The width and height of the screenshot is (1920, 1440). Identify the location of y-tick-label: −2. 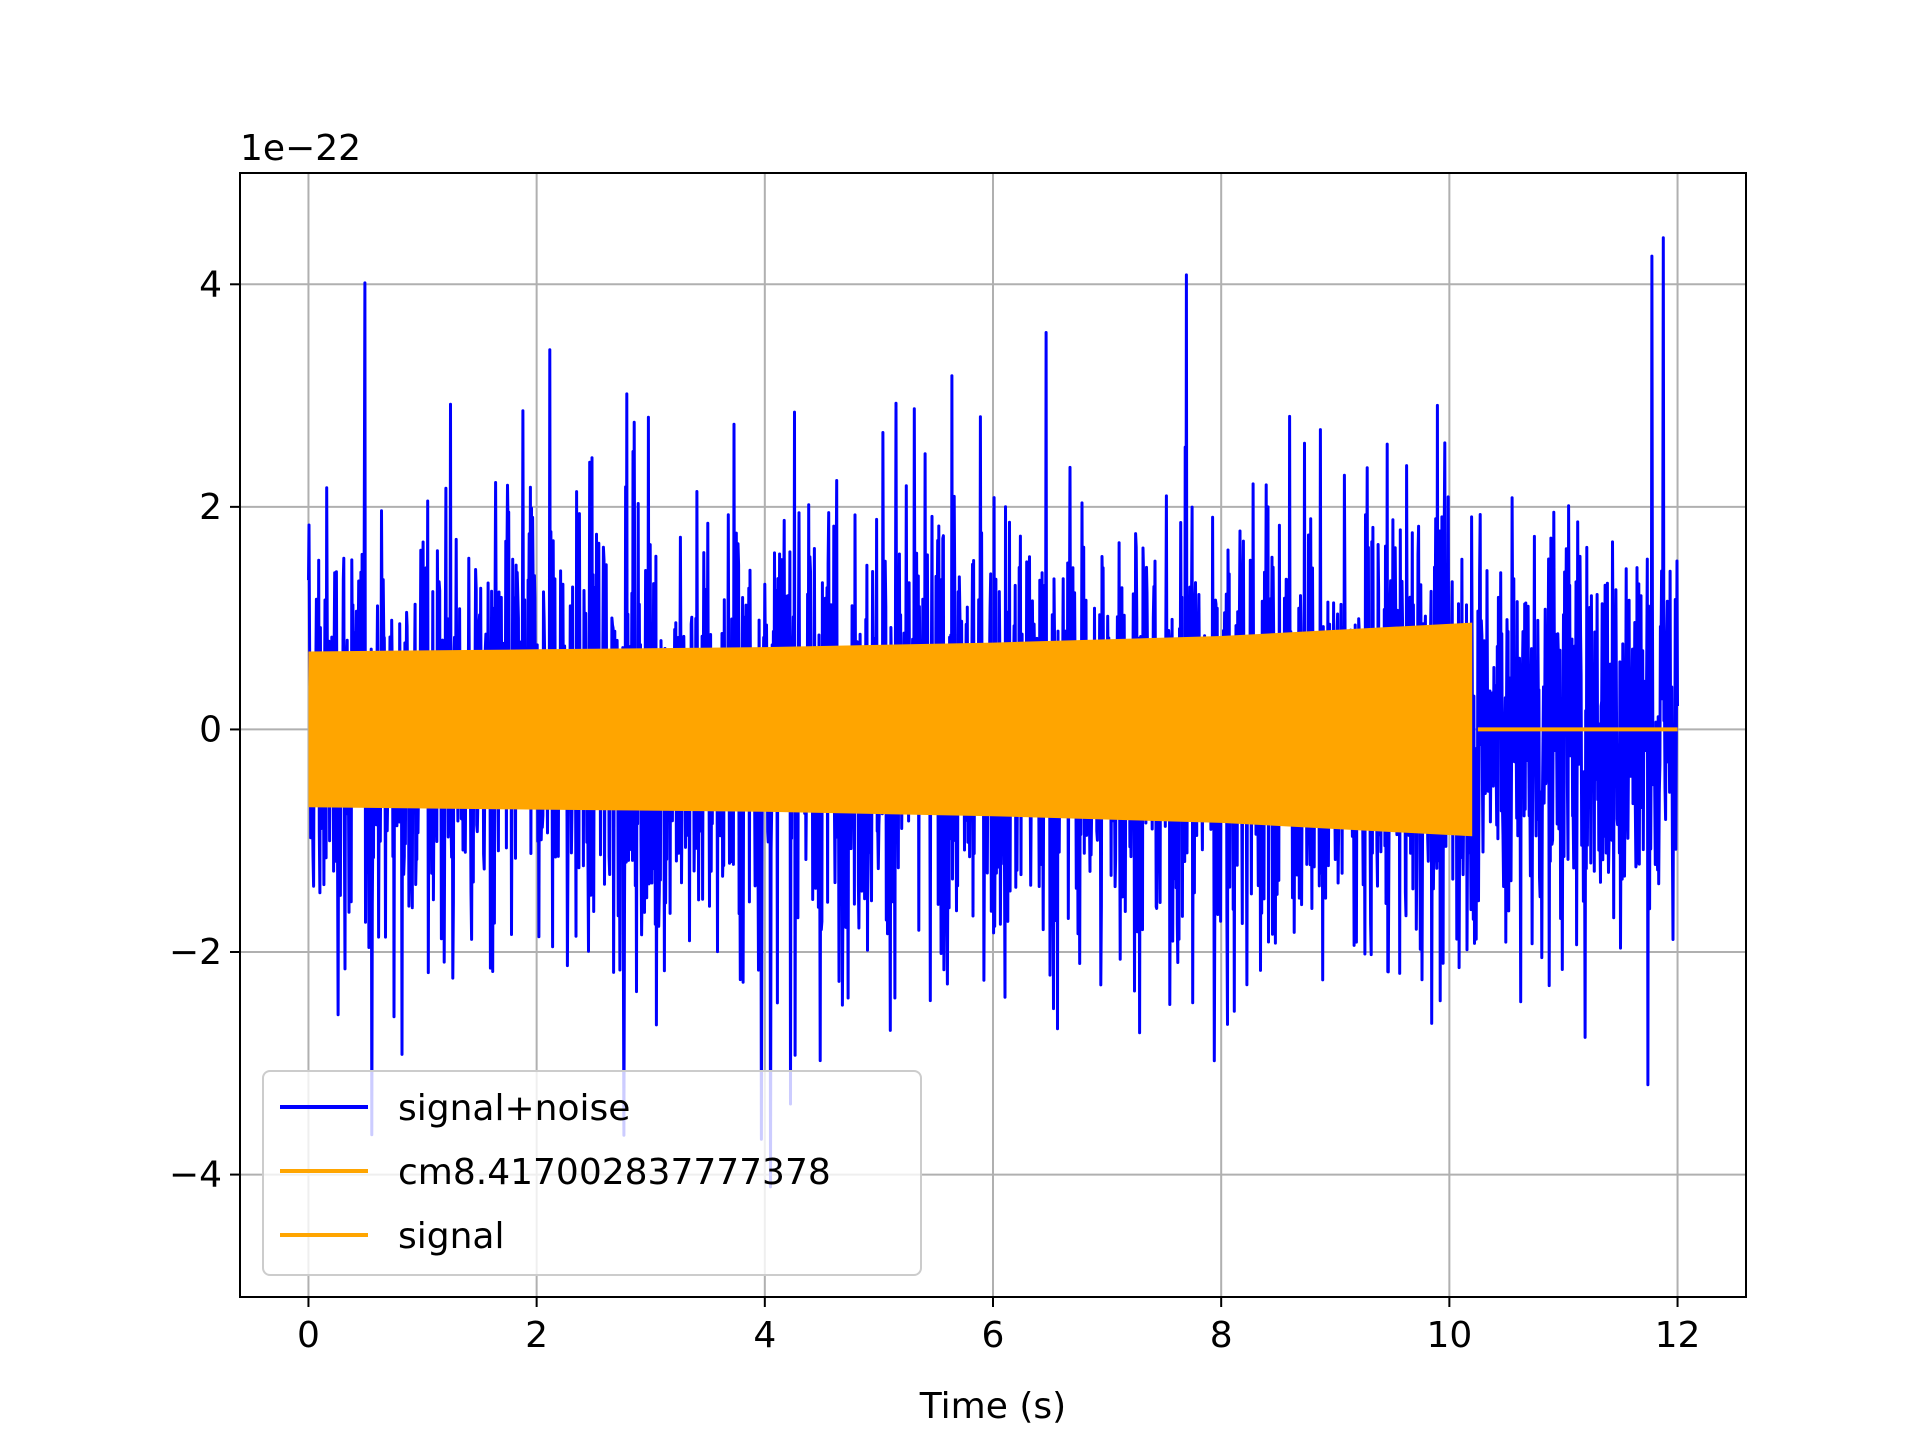
(195, 952).